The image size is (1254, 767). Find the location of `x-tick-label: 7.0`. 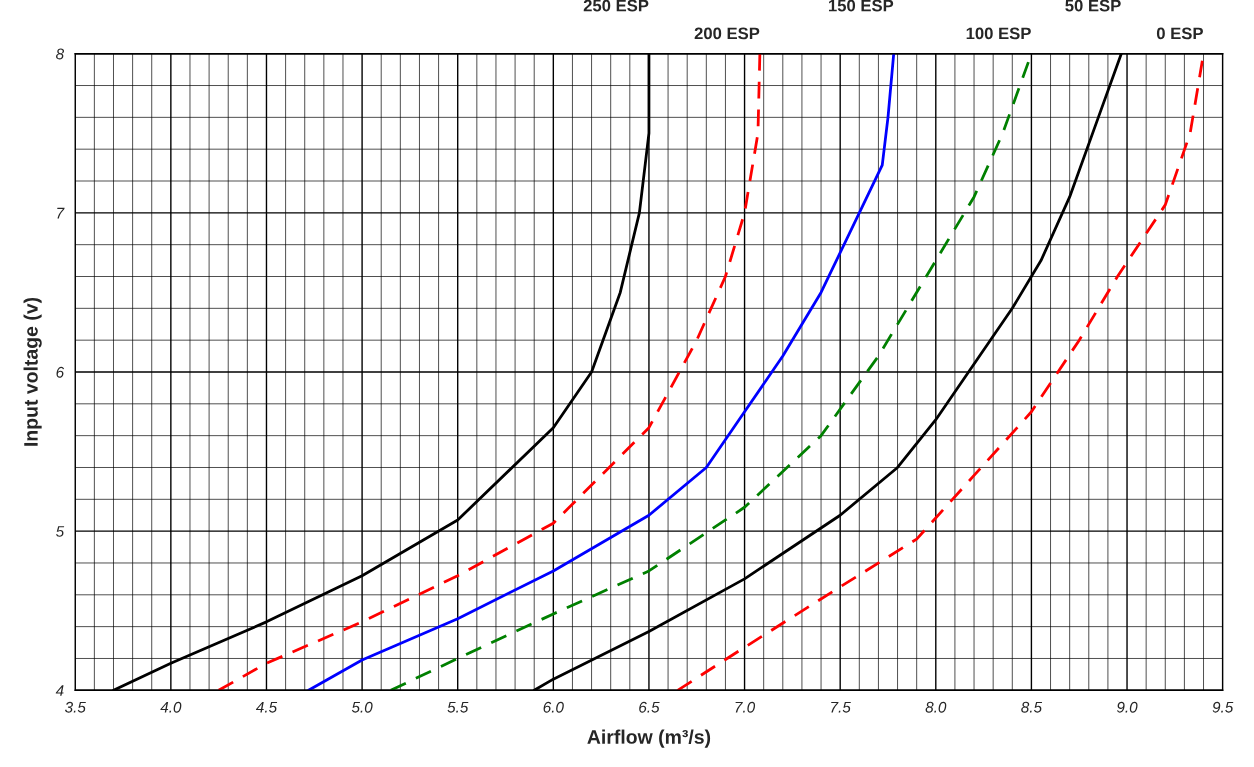

x-tick-label: 7.0 is located at coordinates (745, 707).